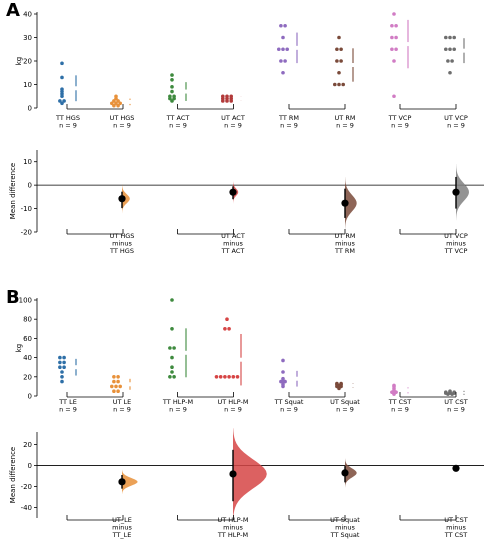 Image resolution: width=491 pixels, height=550 pixels. What do you see at coordinates (27, 15) in the screenshot?
I see `panel-a-y-tick-label: 40` at bounding box center [27, 15].